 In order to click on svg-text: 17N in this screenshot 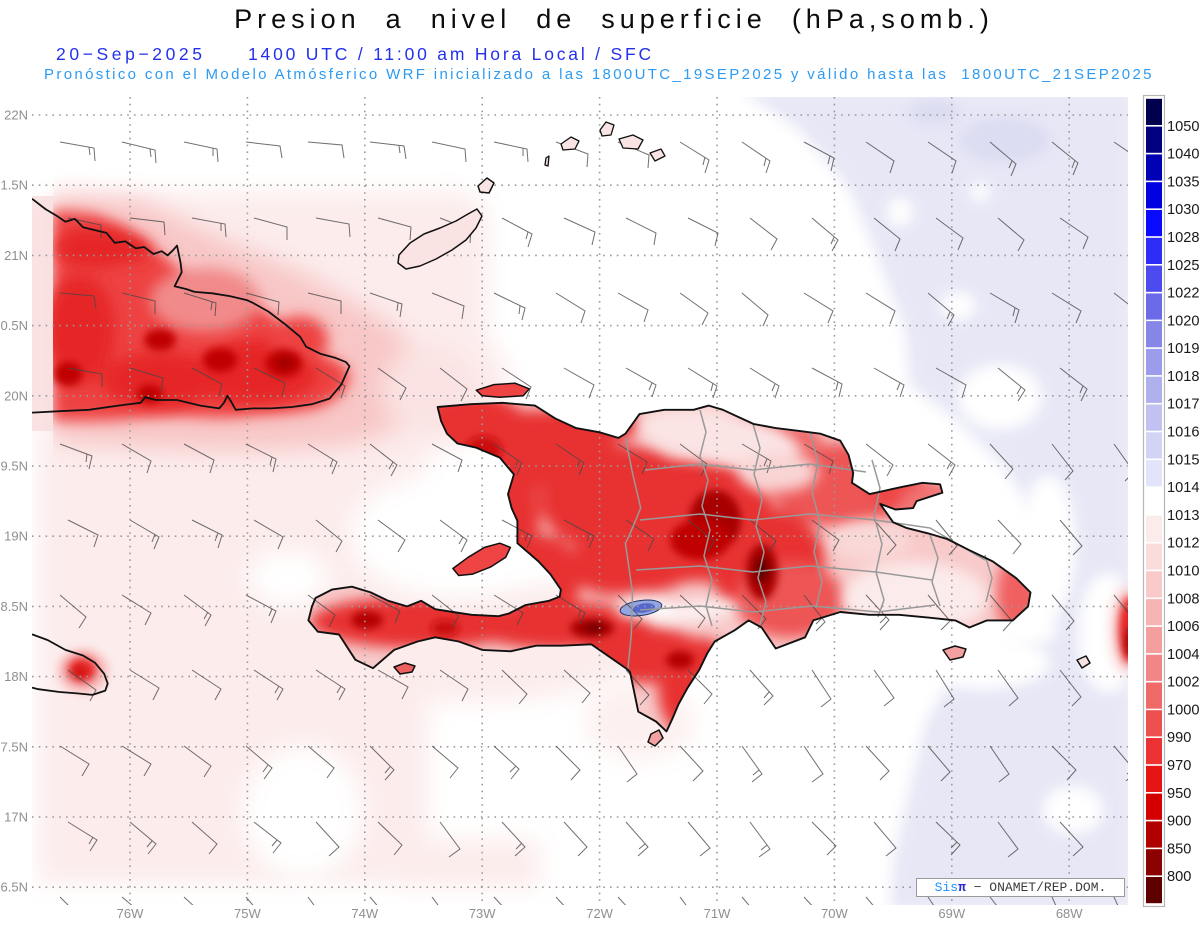, I will do `click(16, 817)`.